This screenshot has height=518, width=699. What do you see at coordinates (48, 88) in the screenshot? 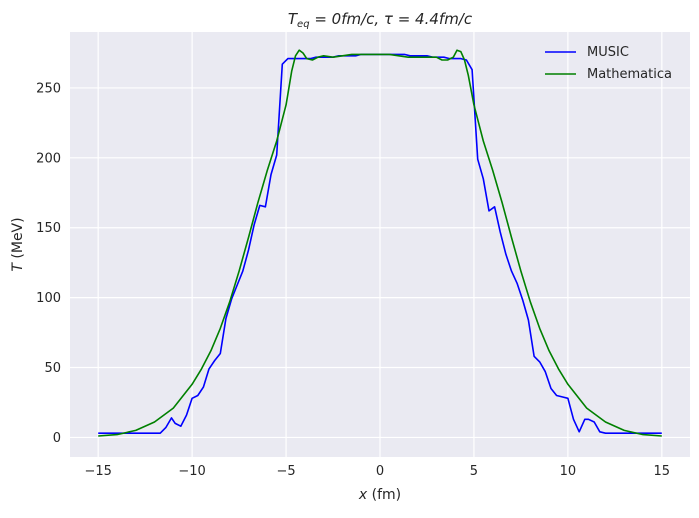
I see `y-tick-label: 250` at bounding box center [48, 88].